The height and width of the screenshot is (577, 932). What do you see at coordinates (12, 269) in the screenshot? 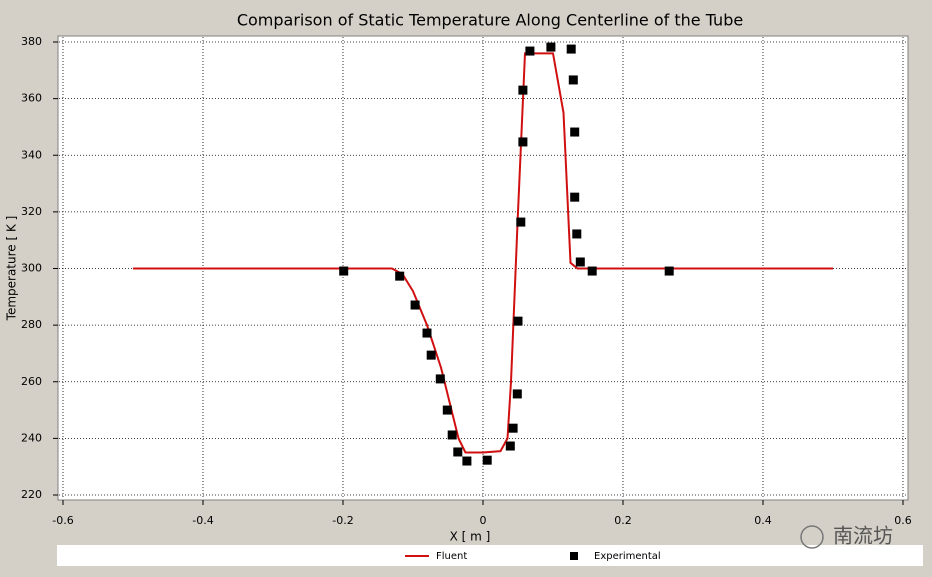
I see `y-axis-label: Temperature [ K ]` at bounding box center [12, 269].